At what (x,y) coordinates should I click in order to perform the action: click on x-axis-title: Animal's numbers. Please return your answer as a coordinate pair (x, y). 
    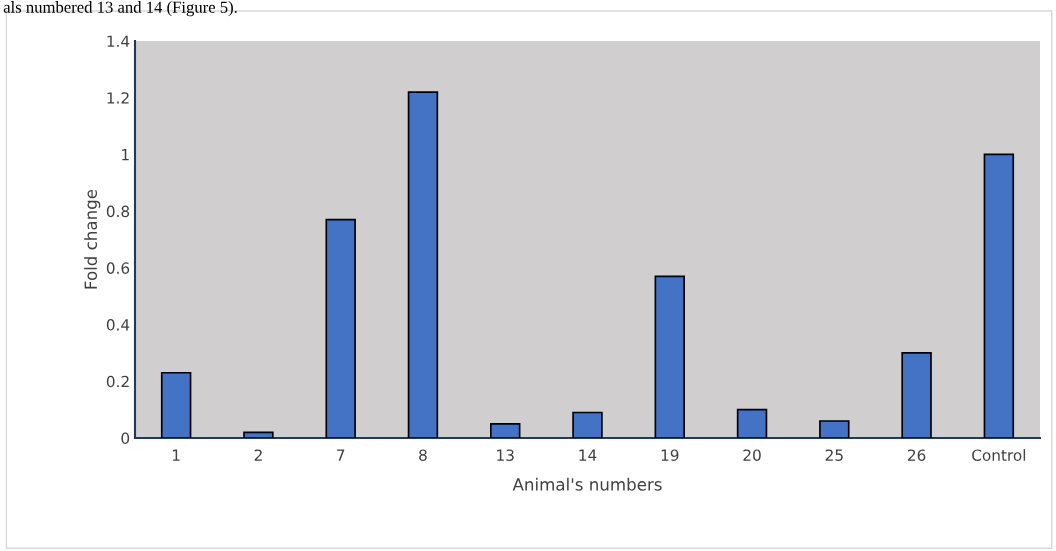
    Looking at the image, I should click on (587, 484).